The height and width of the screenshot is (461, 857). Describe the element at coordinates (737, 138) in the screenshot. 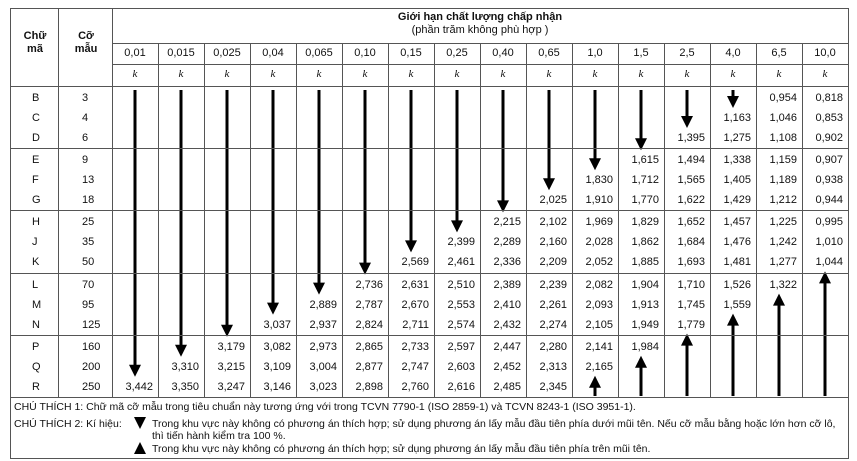

I see `k-value: 1,275` at that location.